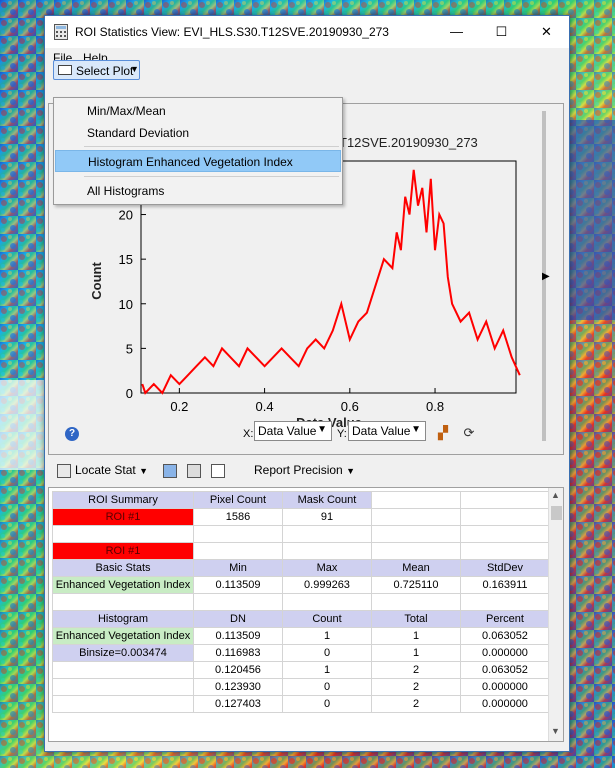 The height and width of the screenshot is (768, 615). Describe the element at coordinates (238, 687) in the screenshot. I see `table-cell: 0.123930` at that location.